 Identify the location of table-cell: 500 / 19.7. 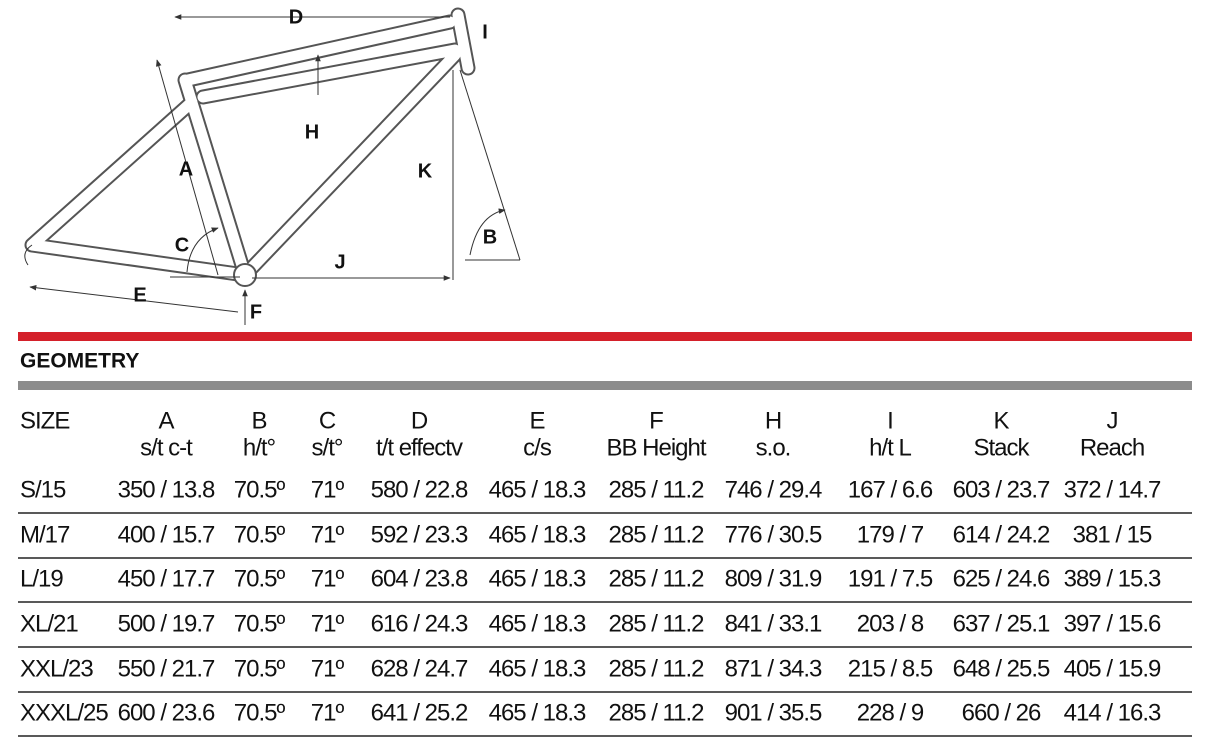
(166, 623).